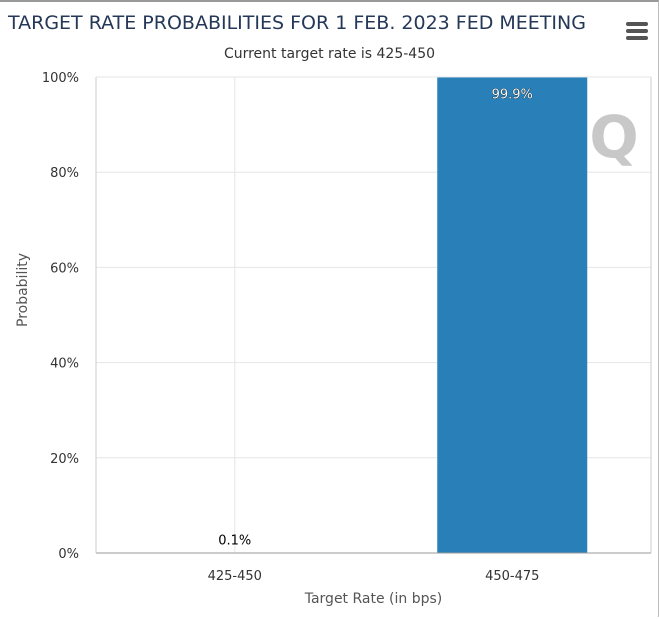 Image resolution: width=659 pixels, height=619 pixels. What do you see at coordinates (613, 137) in the screenshot?
I see `watermark-logo: Q` at bounding box center [613, 137].